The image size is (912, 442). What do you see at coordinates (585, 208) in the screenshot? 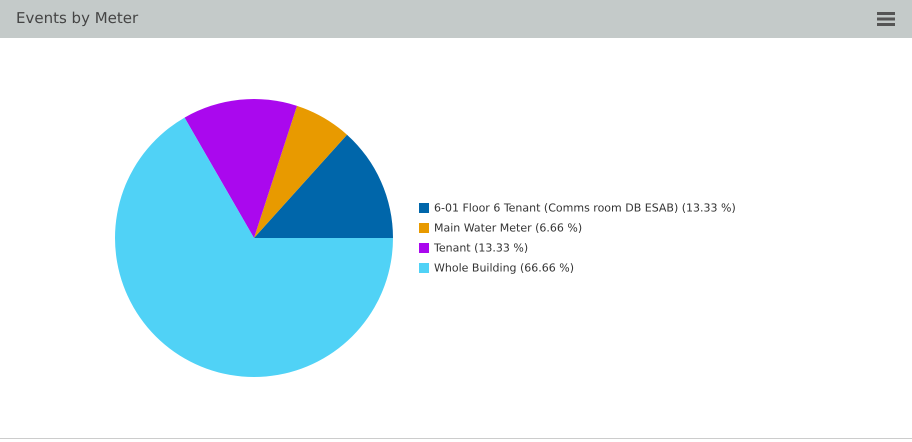
I see `legend-label: 6-01 Floor 6 Tenant (Comms room DB ESAB) (13.33 %)` at bounding box center [585, 208].